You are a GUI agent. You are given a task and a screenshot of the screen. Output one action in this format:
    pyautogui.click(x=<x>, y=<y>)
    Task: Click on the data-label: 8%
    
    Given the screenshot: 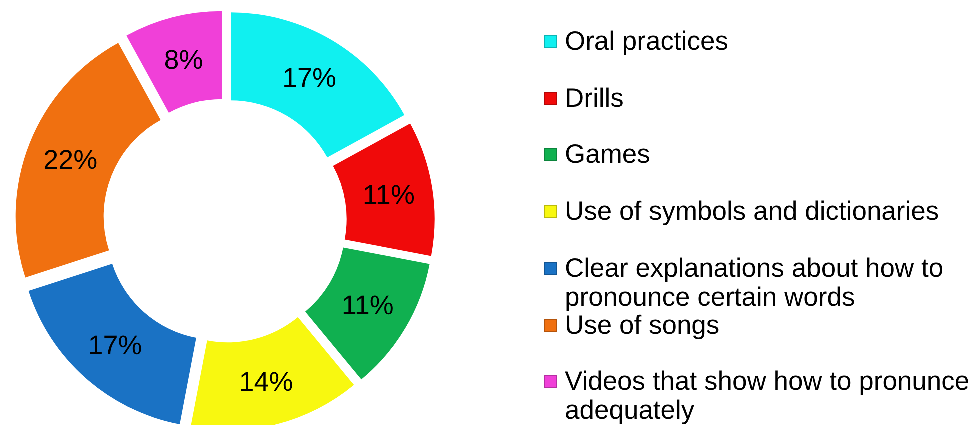 What is the action you would take?
    pyautogui.click(x=184, y=60)
    